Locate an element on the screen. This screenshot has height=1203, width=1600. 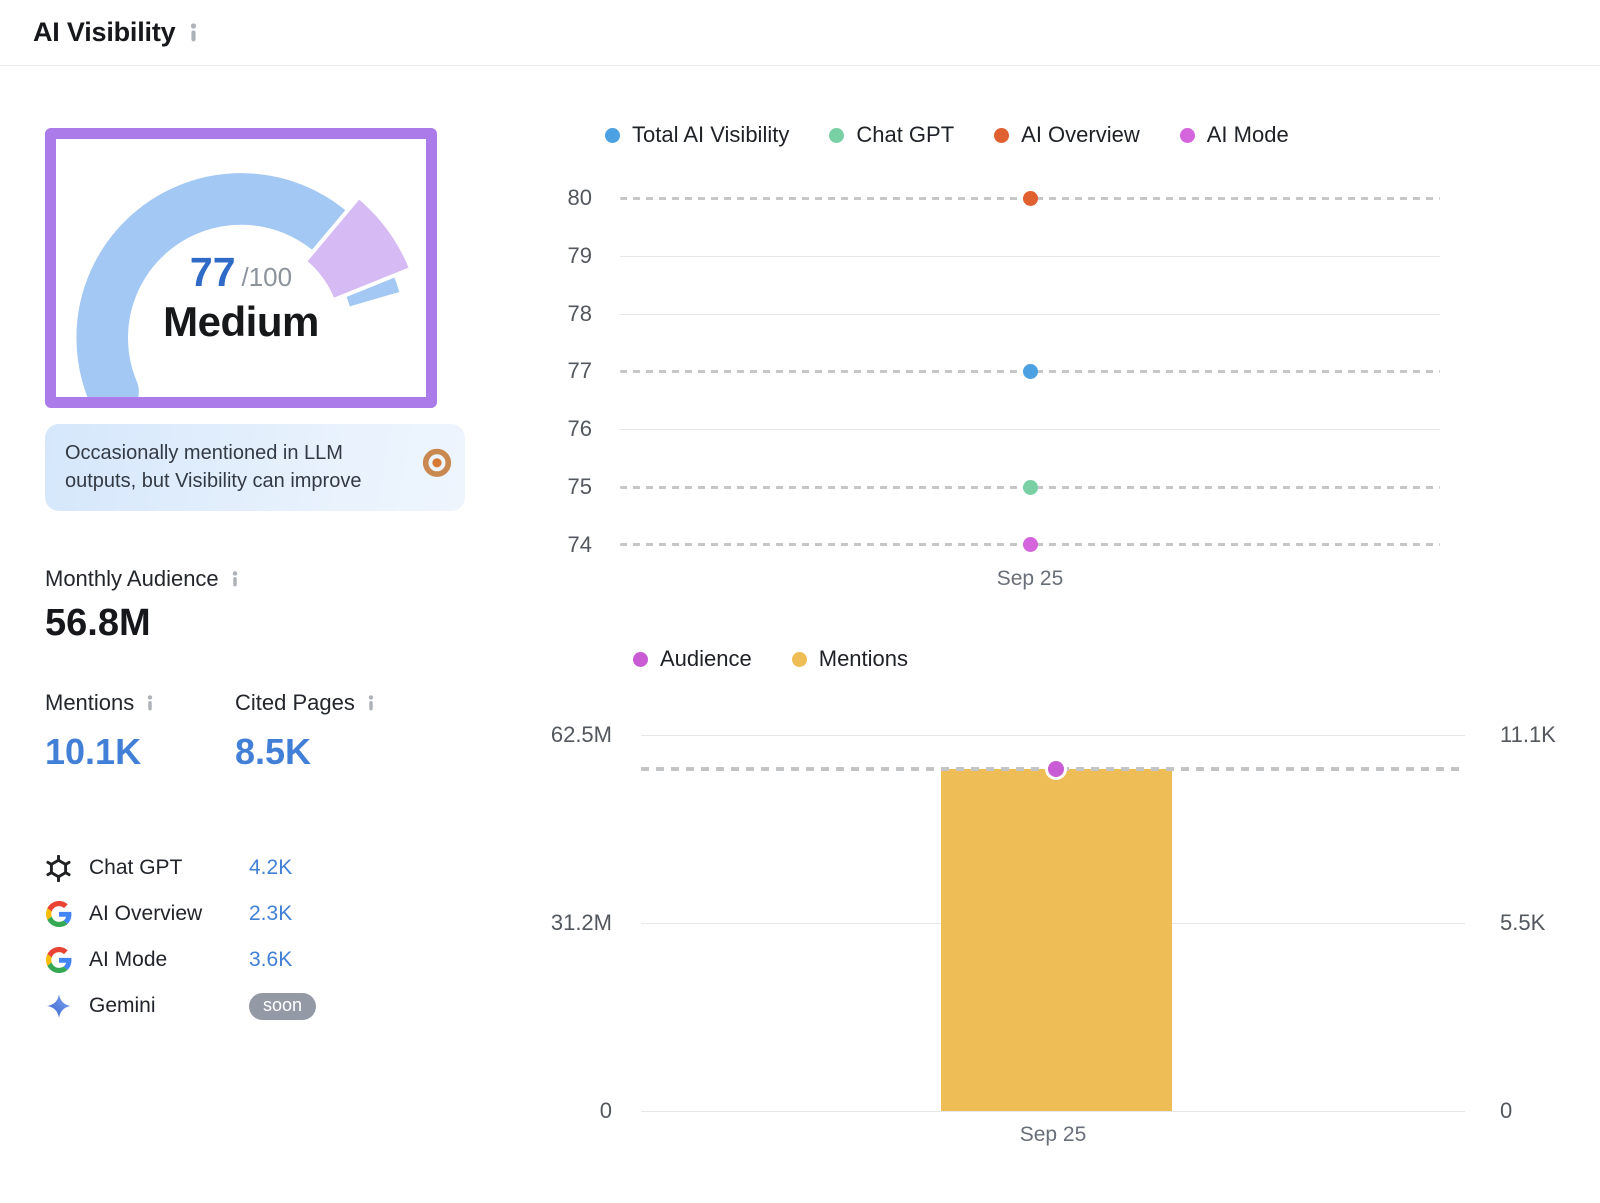
right-axis-tick: 5.5K is located at coordinates (1523, 922).